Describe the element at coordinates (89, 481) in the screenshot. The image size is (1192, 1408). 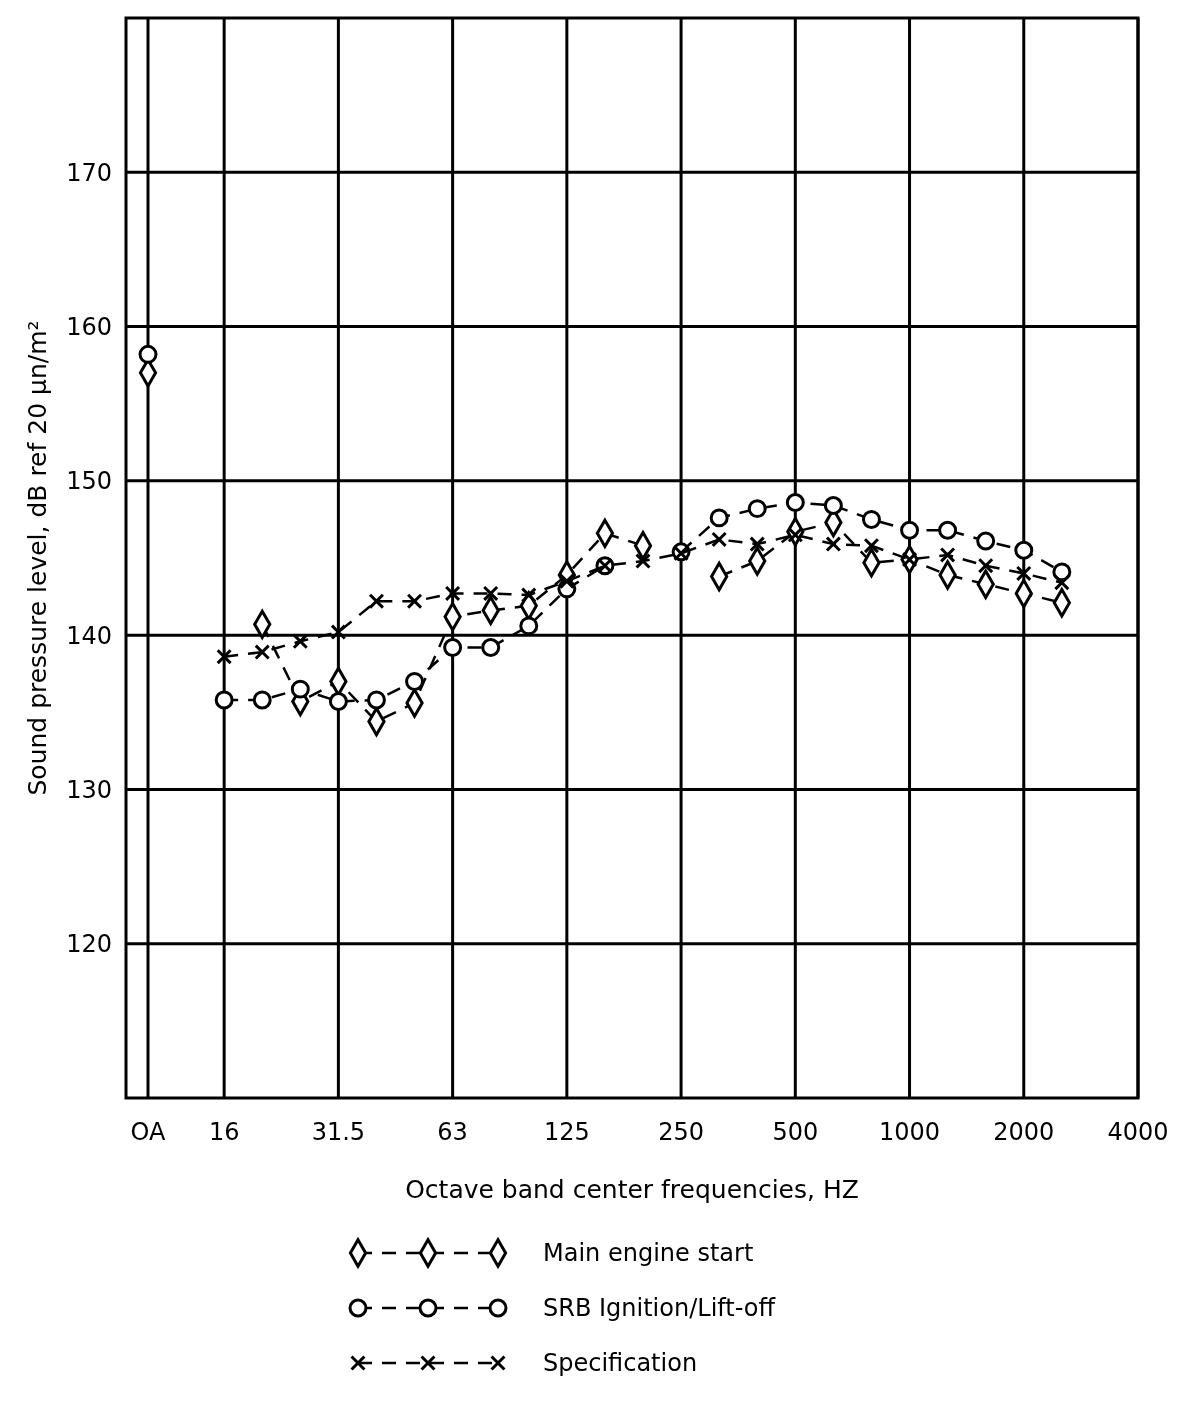
I see `y-tick-label: 150` at that location.